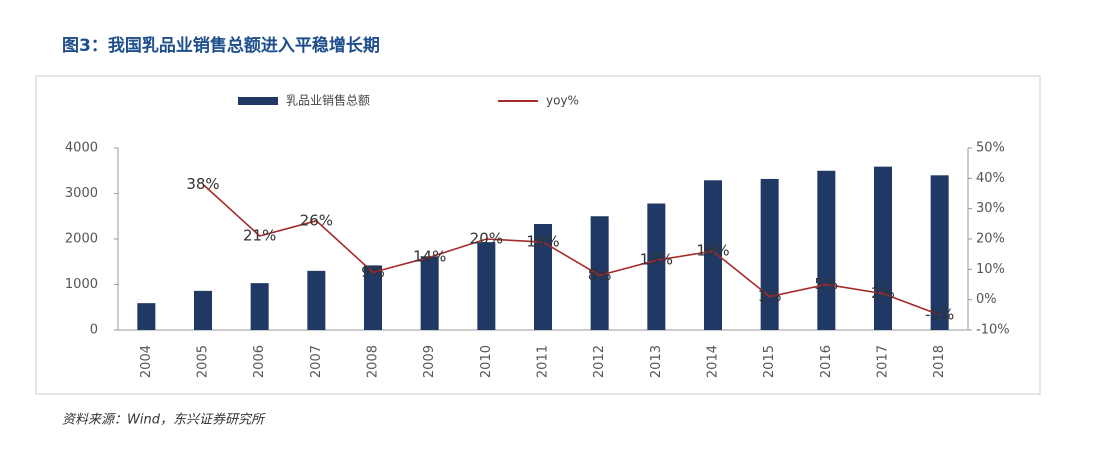 The width and height of the screenshot is (1106, 462). I want to click on y2-tick-label: 20%, so click(990, 239).